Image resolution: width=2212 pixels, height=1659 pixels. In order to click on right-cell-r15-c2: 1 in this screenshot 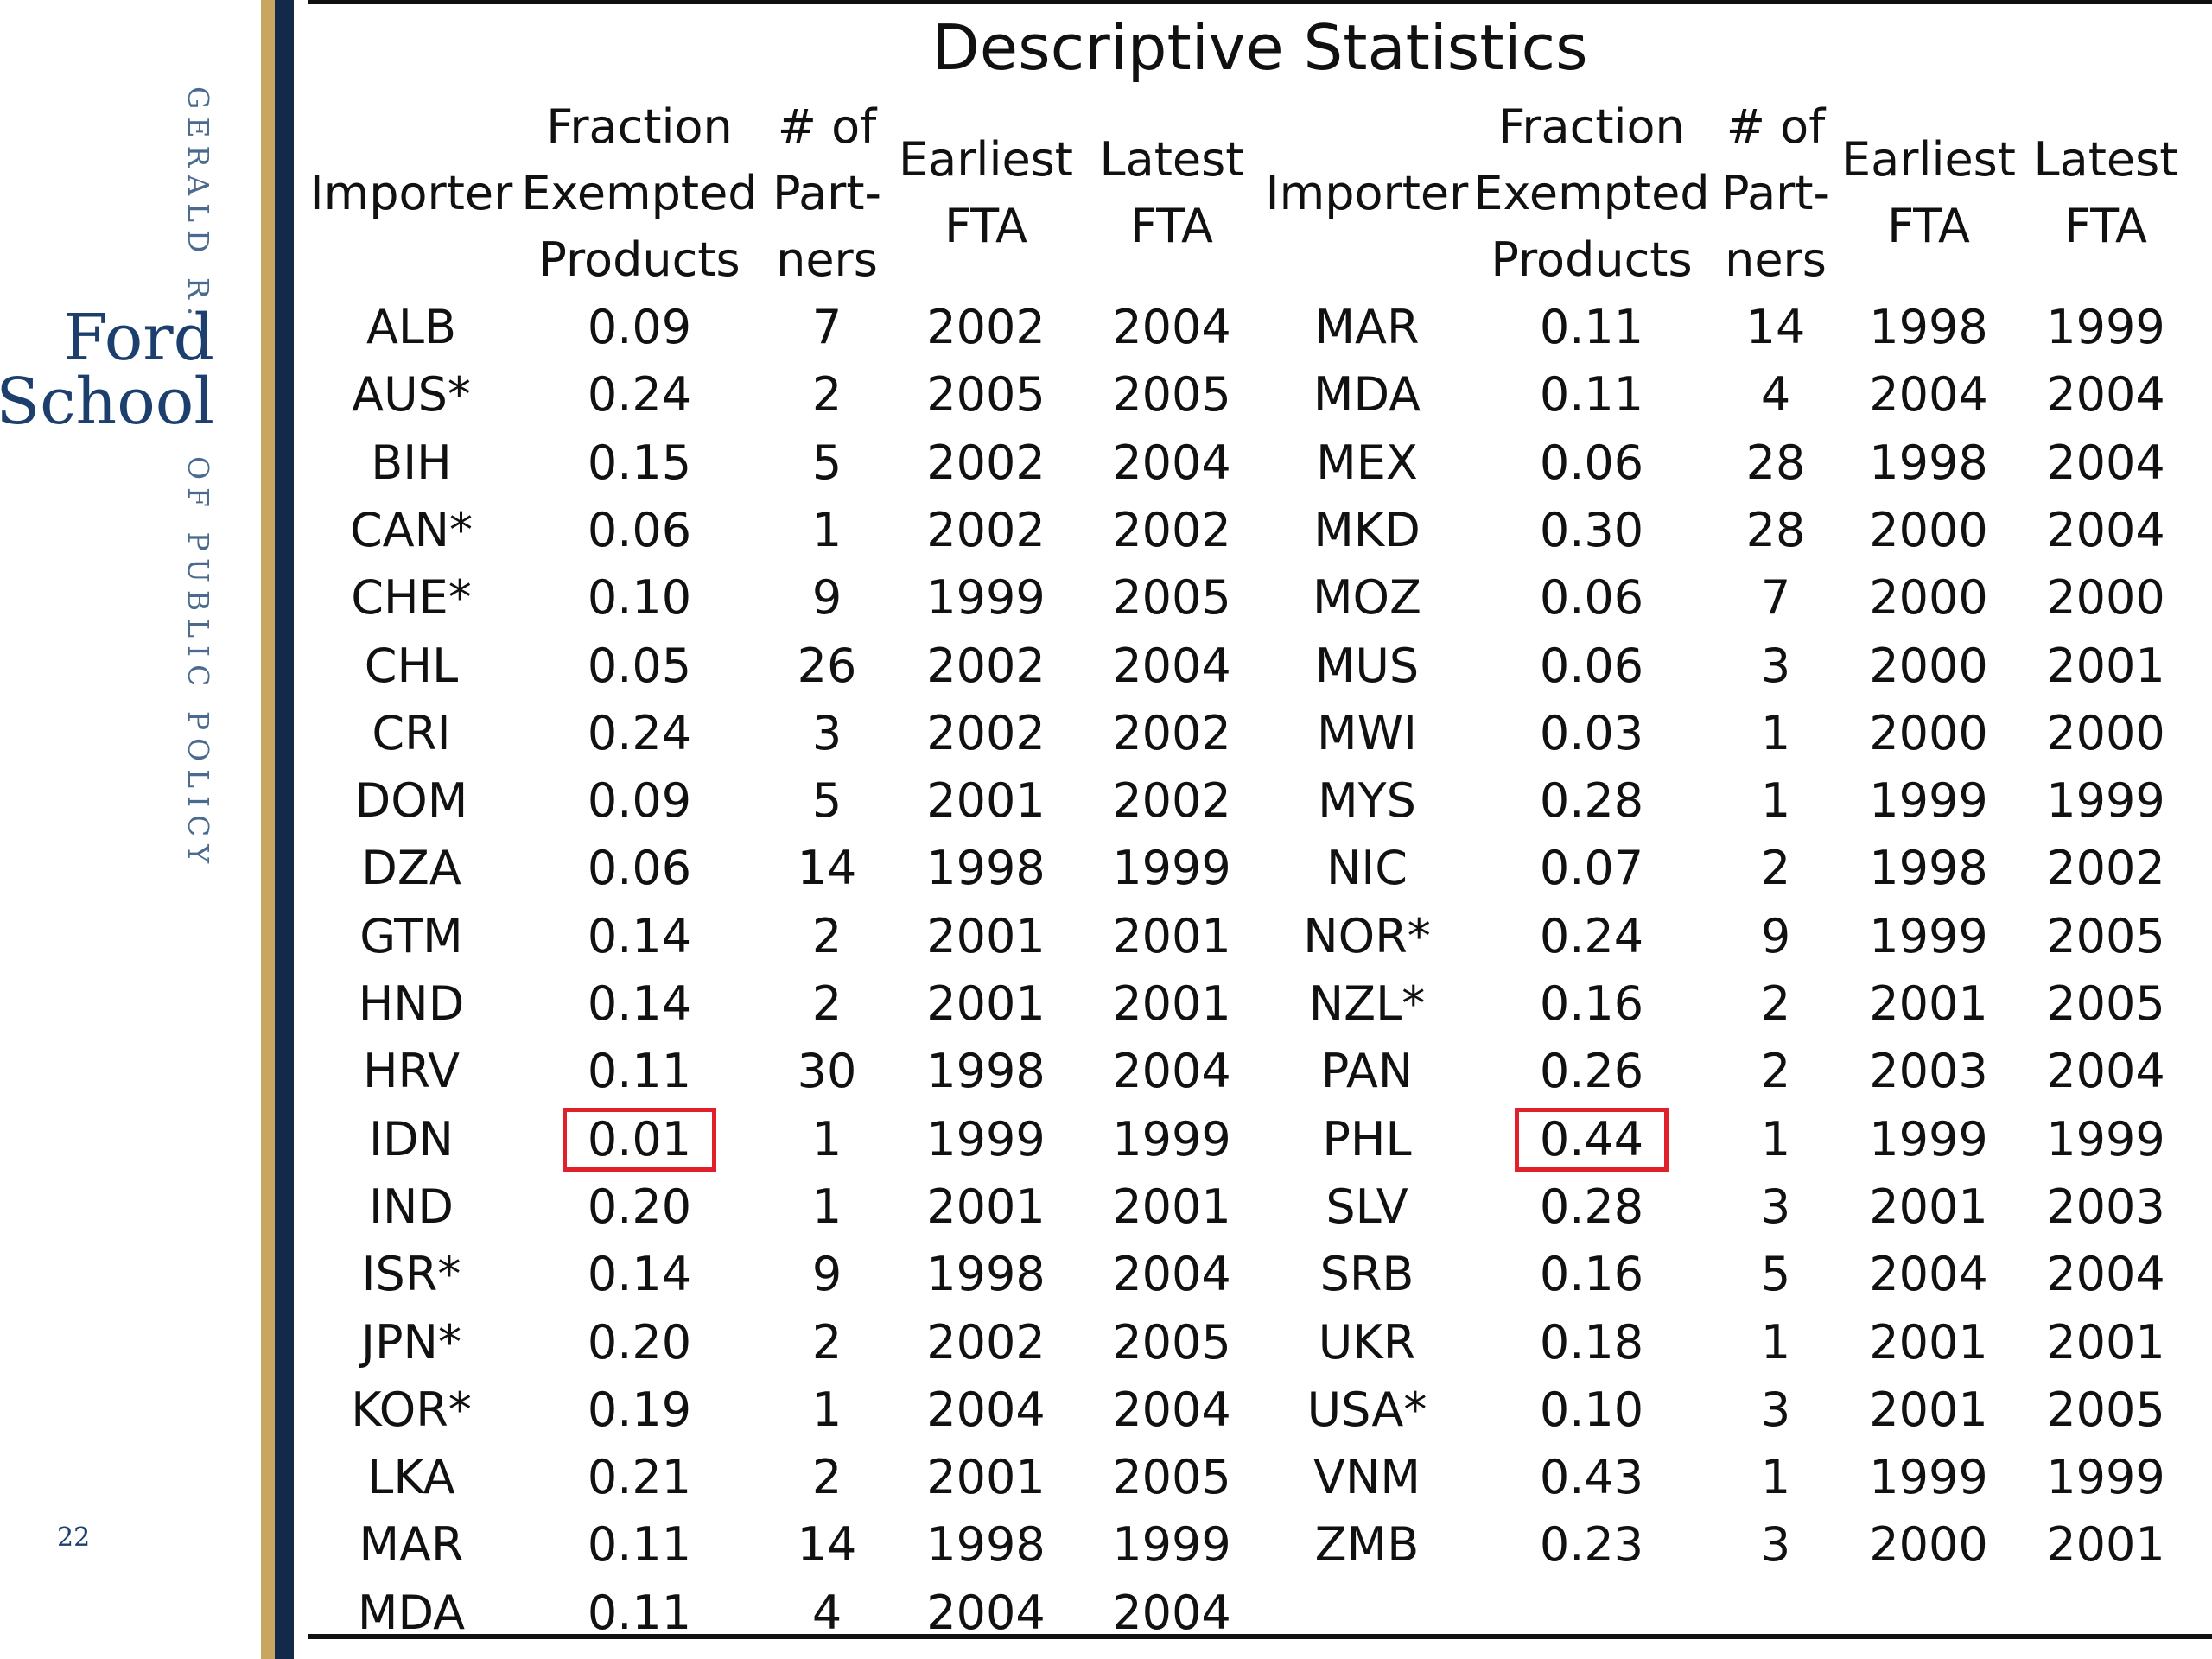, I will do `click(1775, 1342)`.